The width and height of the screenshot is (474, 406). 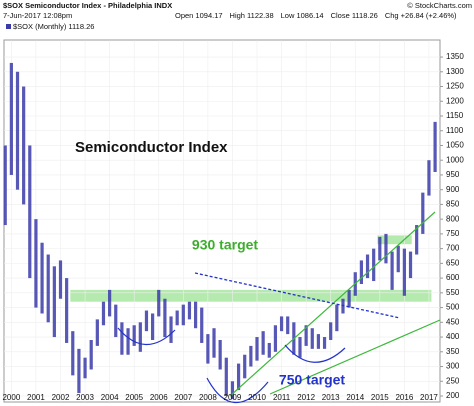 What do you see at coordinates (439, 5) in the screenshot?
I see `credit: © StockCharts.com` at bounding box center [439, 5].